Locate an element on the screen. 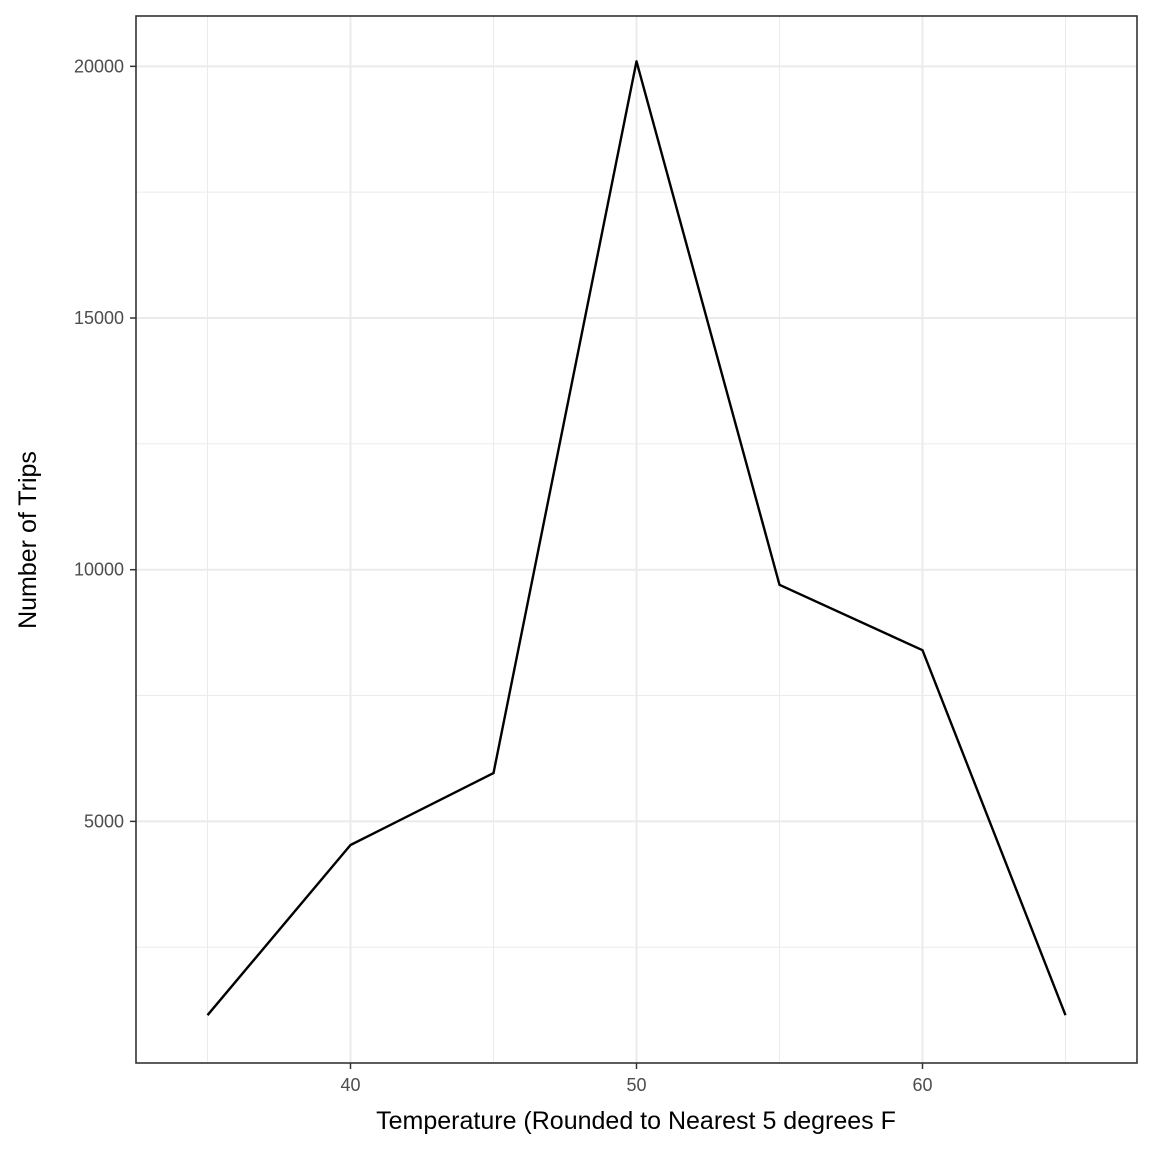 This screenshot has height=1152, width=1152. x-tick-label: 50 is located at coordinates (636, 1085).